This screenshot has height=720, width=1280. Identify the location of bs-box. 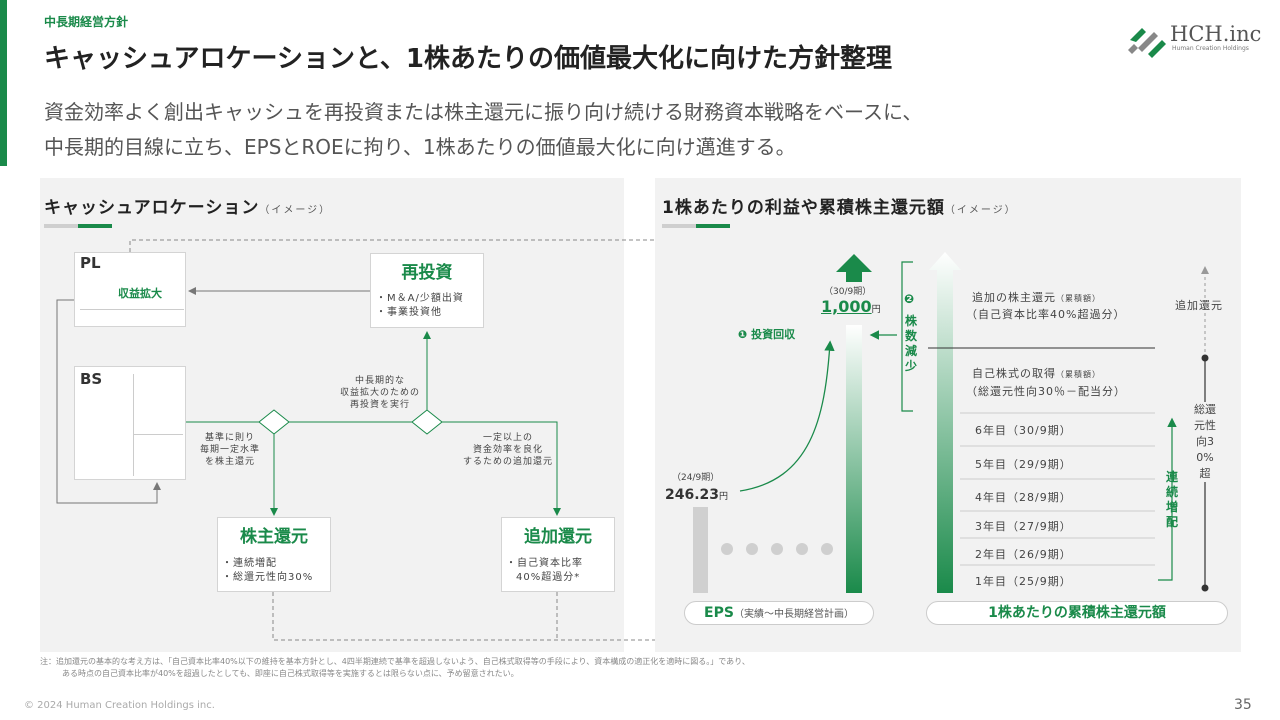
(130, 423).